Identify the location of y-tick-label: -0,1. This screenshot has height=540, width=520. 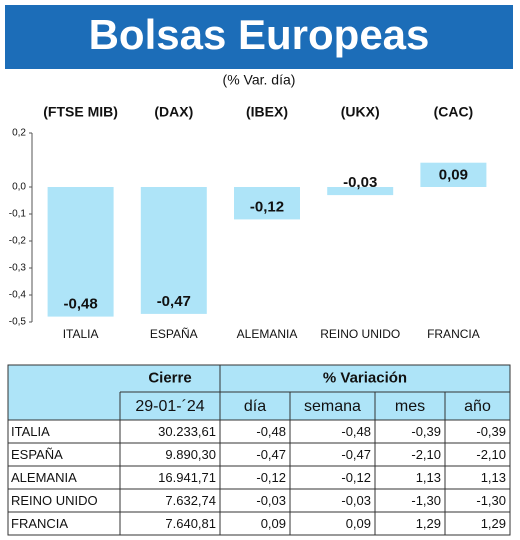
(18, 214).